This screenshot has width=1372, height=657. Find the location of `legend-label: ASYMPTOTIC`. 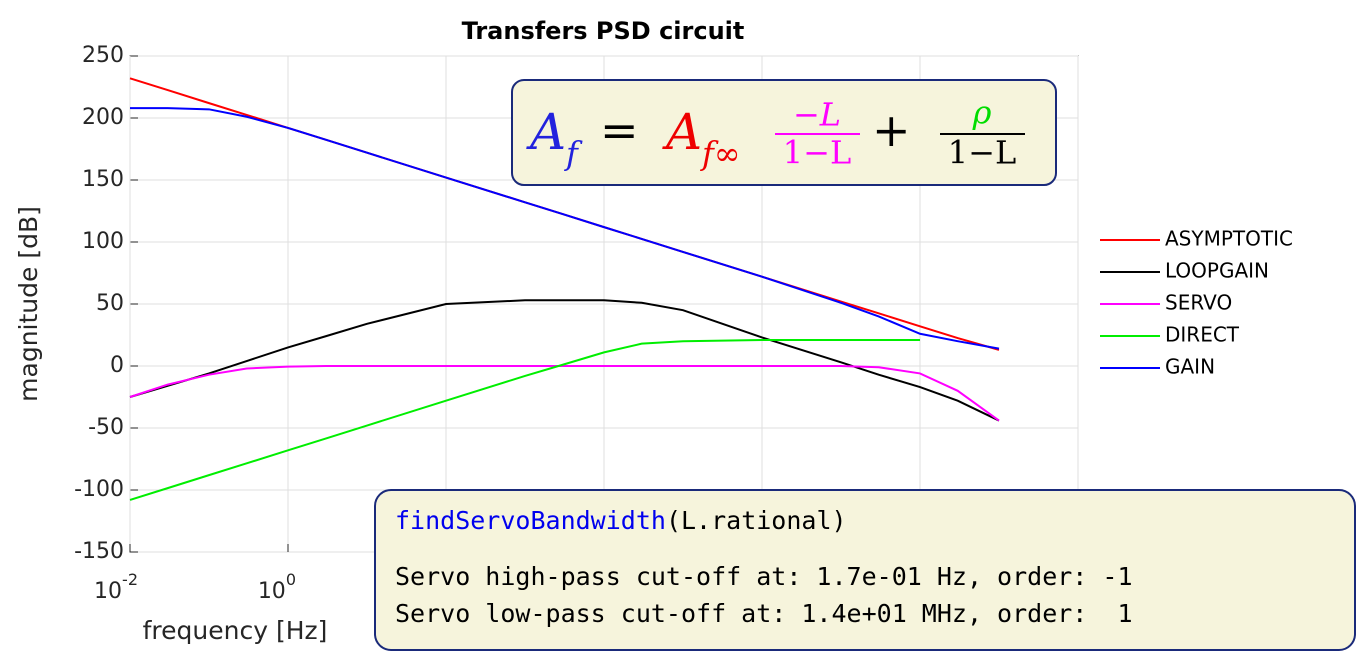

legend-label: ASYMPTOTIC is located at coordinates (1229, 239).